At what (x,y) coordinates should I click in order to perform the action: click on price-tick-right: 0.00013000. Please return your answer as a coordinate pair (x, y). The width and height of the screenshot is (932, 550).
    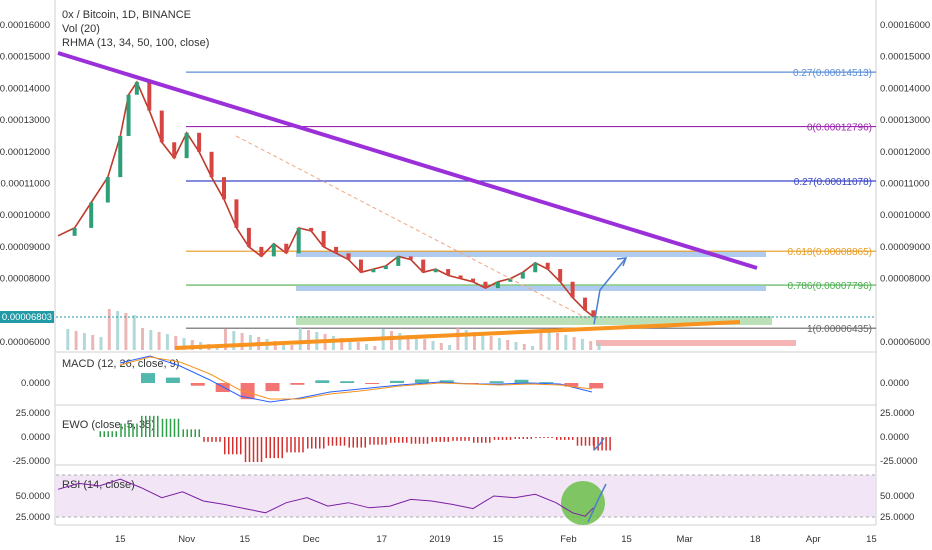
    Looking at the image, I should click on (905, 120).